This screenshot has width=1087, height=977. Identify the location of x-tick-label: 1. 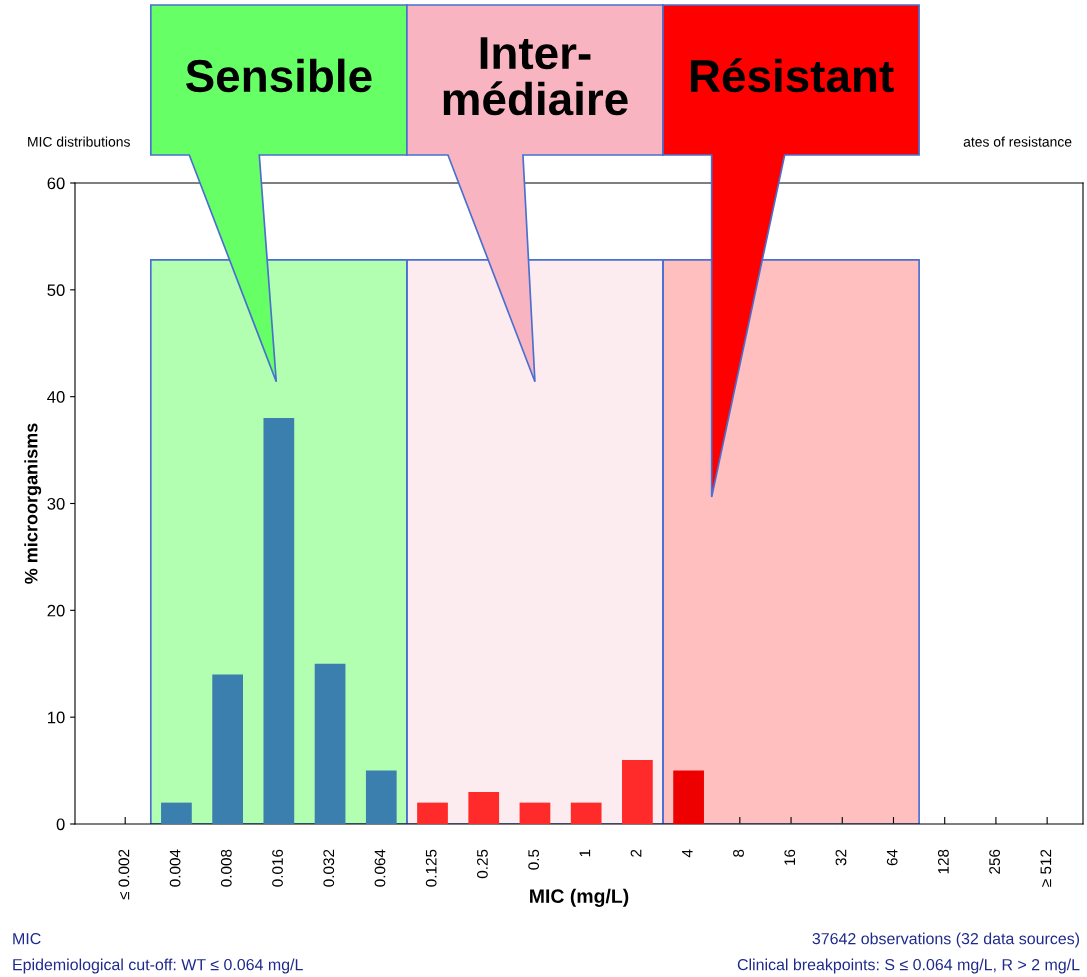
(585, 853).